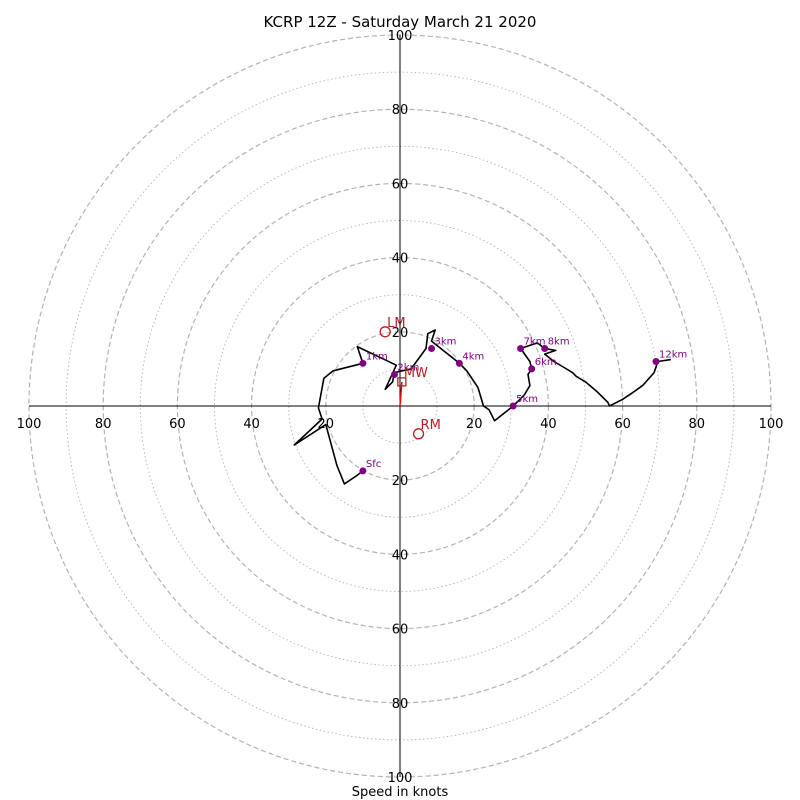  I want to click on height-marker-label: 3km, so click(446, 341).